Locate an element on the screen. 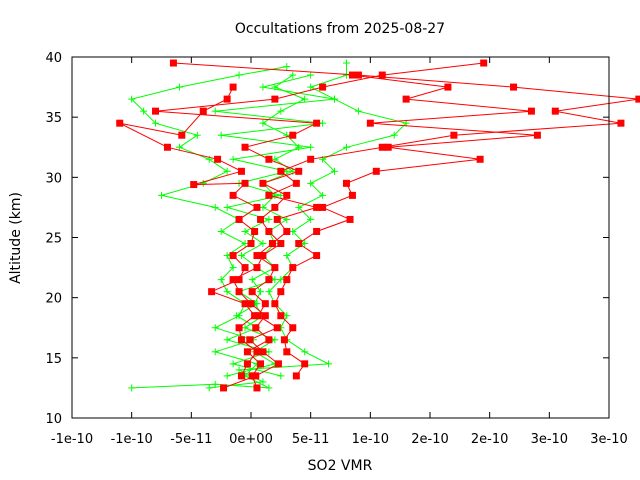  x-tick-label: 2e-10 is located at coordinates (430, 439).